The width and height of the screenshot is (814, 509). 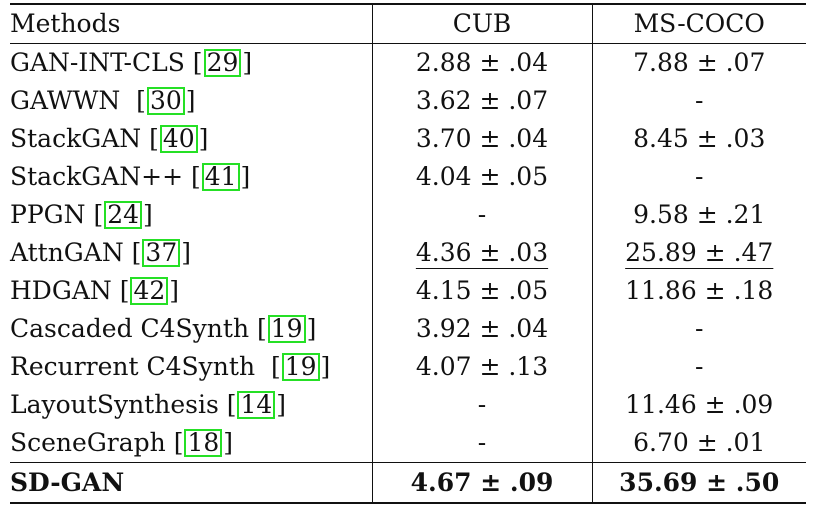 I want to click on method-cell: HDGAN [42], so click(x=95, y=290).